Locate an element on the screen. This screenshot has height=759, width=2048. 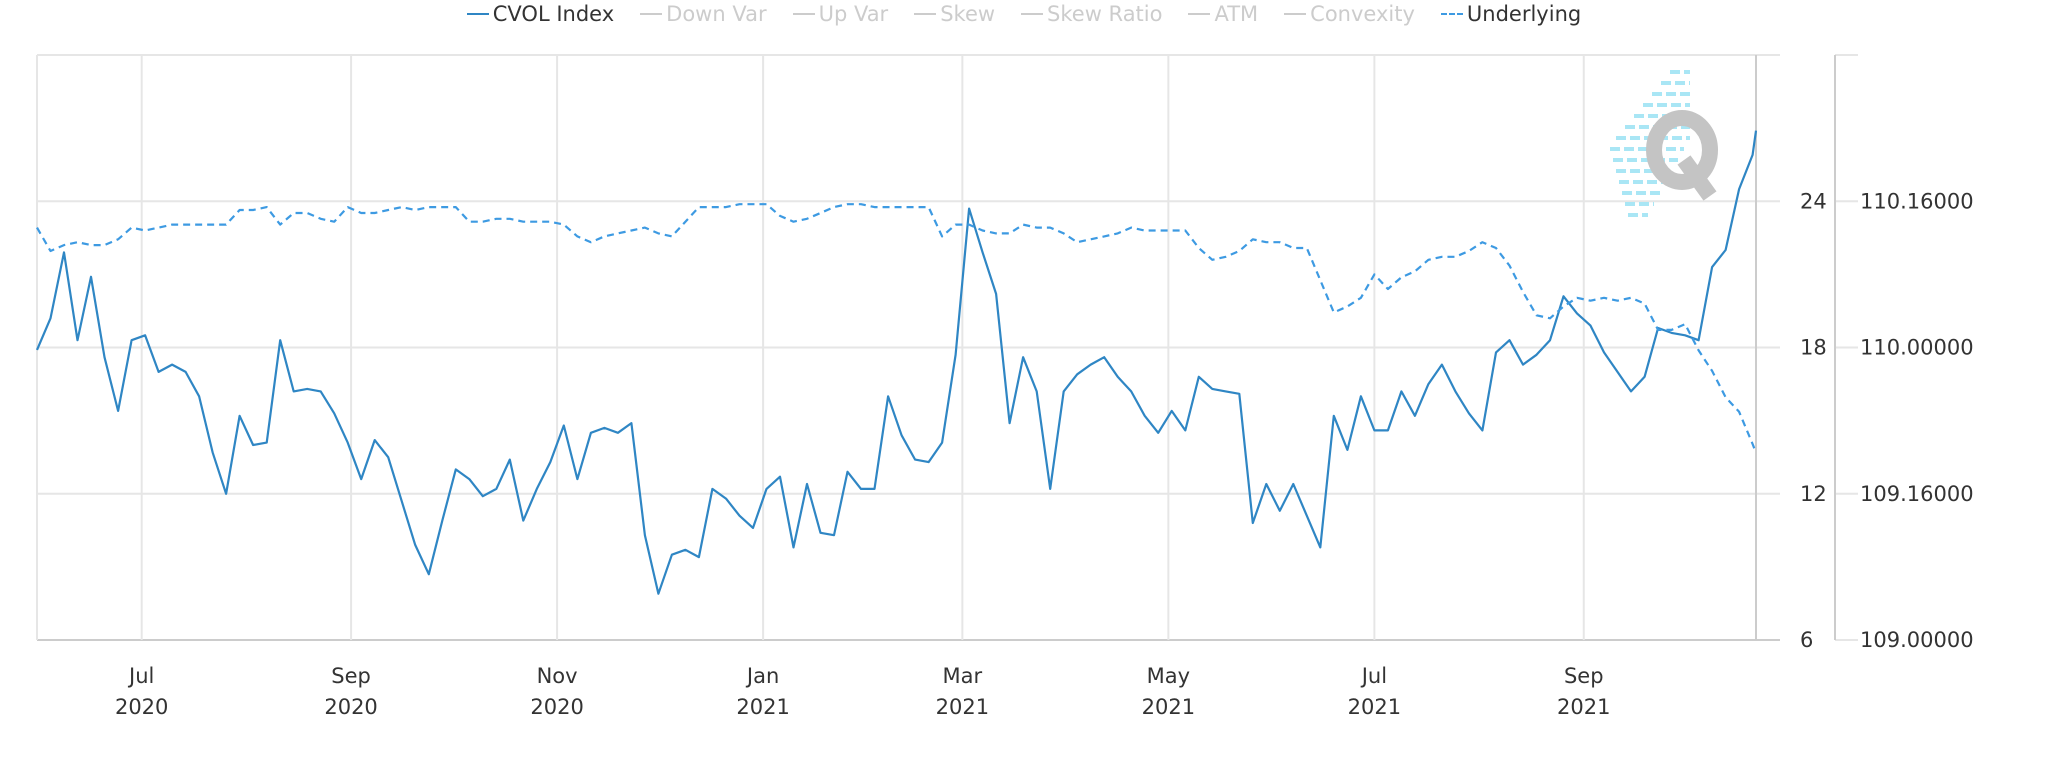
x-axis-month-label: Jan is located at coordinates (762, 676).